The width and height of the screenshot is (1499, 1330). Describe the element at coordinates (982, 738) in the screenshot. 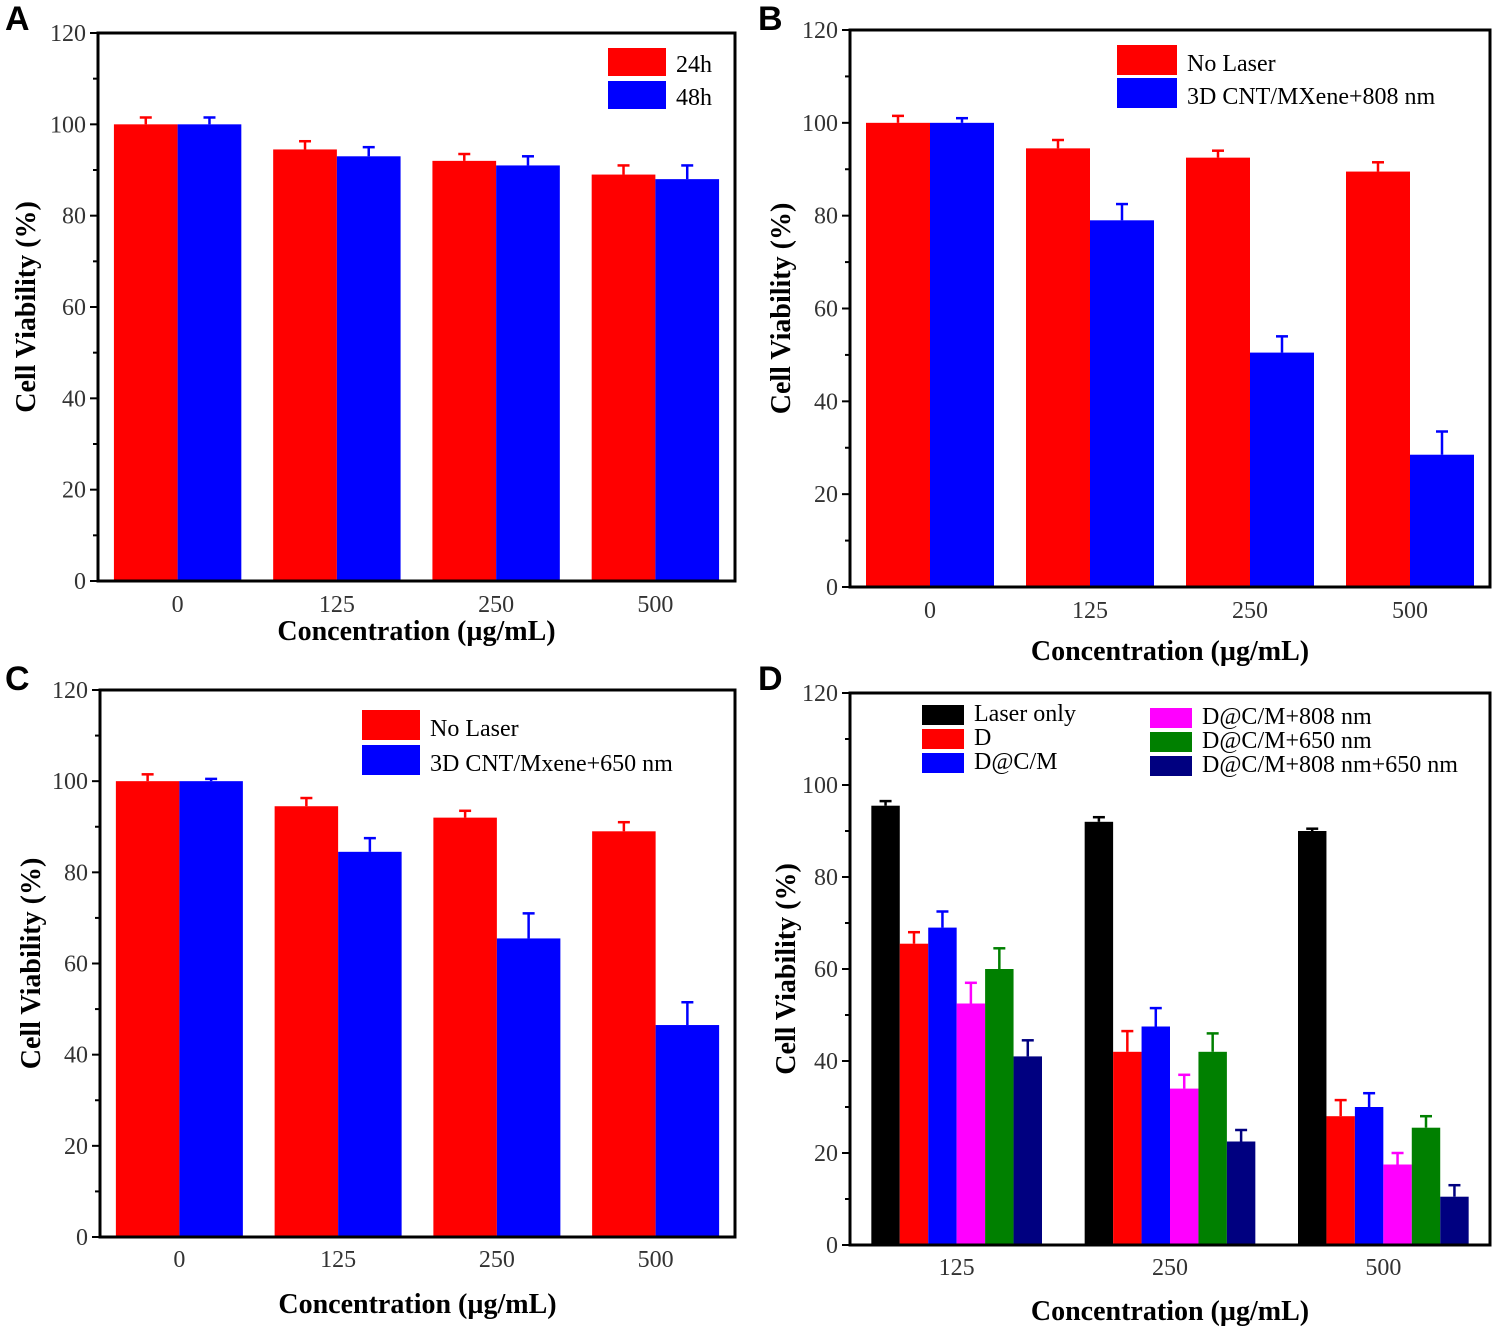

I see `legend-label: D` at that location.